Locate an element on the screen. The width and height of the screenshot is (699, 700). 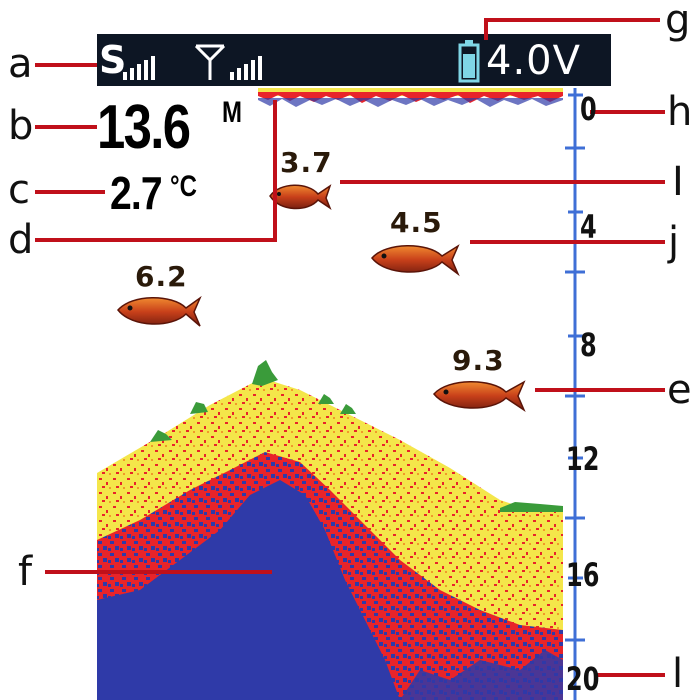
depth-scale-label: 8 is located at coordinates (588, 345).